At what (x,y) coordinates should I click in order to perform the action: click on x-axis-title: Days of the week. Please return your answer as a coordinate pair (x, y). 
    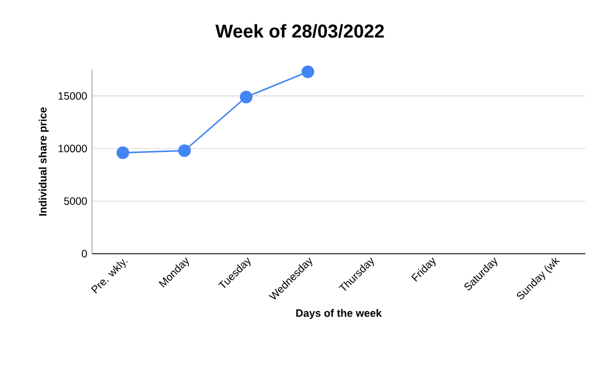
    Looking at the image, I should click on (339, 314).